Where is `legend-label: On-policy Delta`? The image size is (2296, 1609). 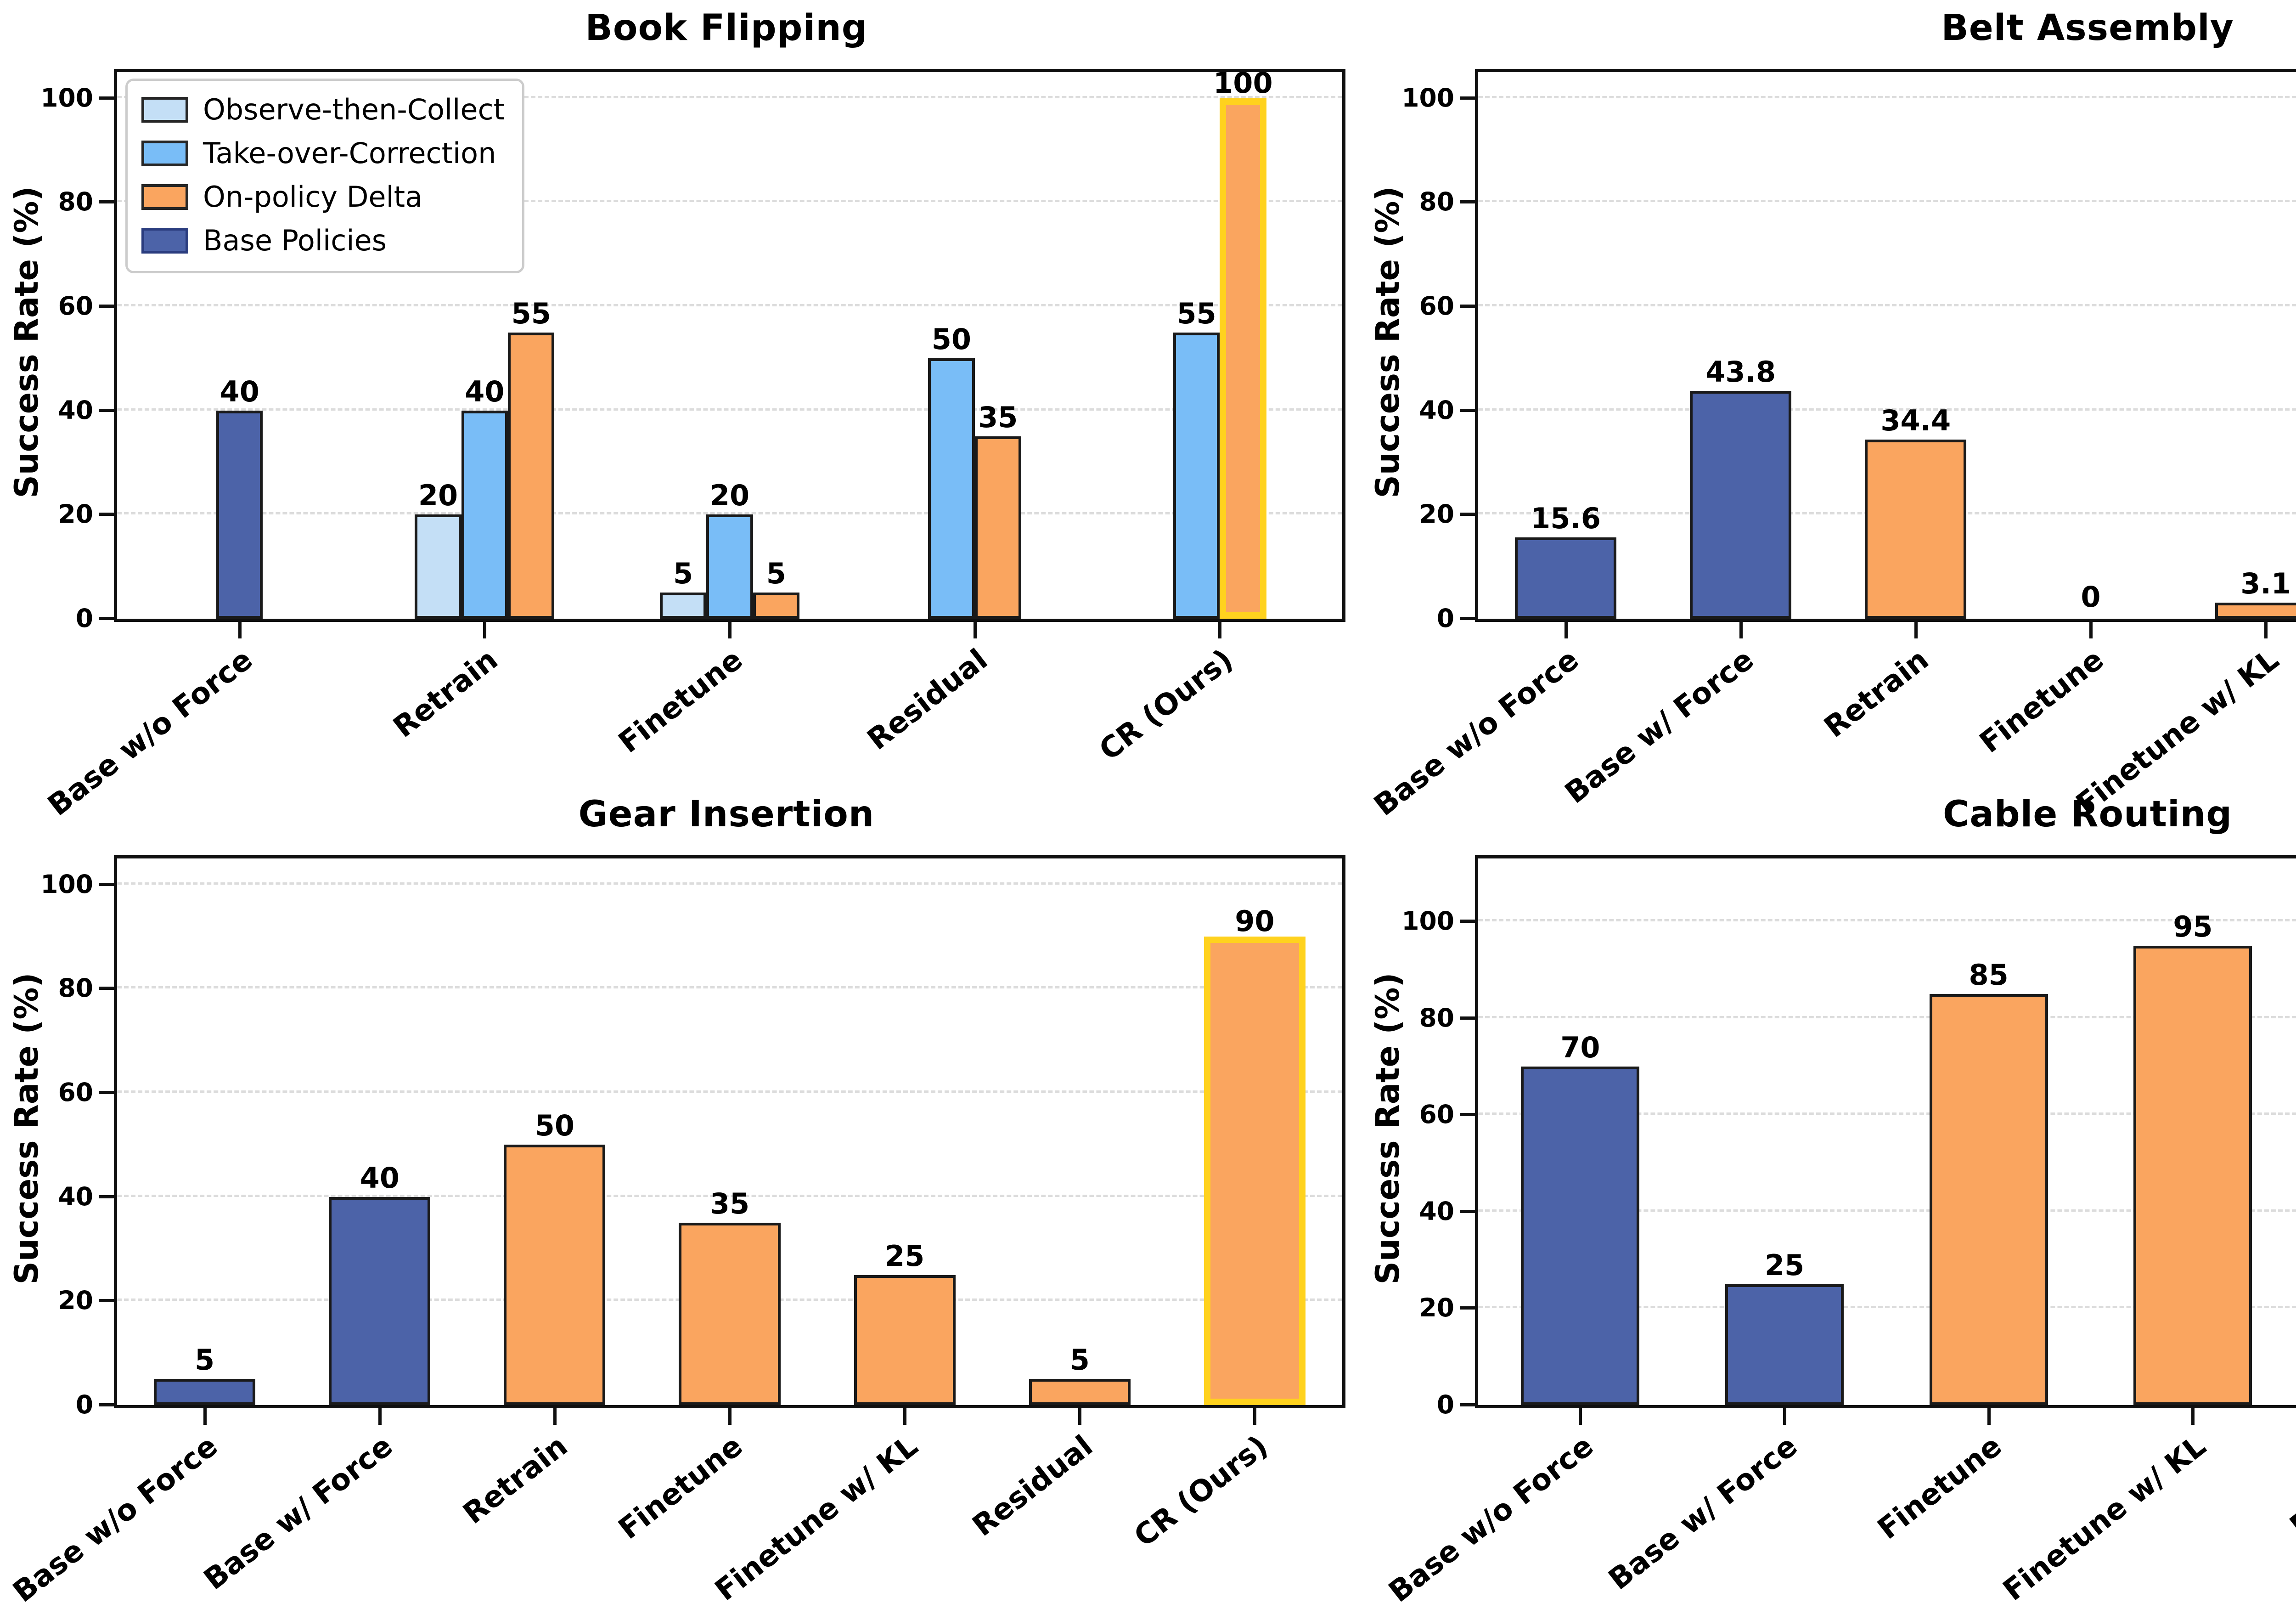 legend-label: On-policy Delta is located at coordinates (313, 197).